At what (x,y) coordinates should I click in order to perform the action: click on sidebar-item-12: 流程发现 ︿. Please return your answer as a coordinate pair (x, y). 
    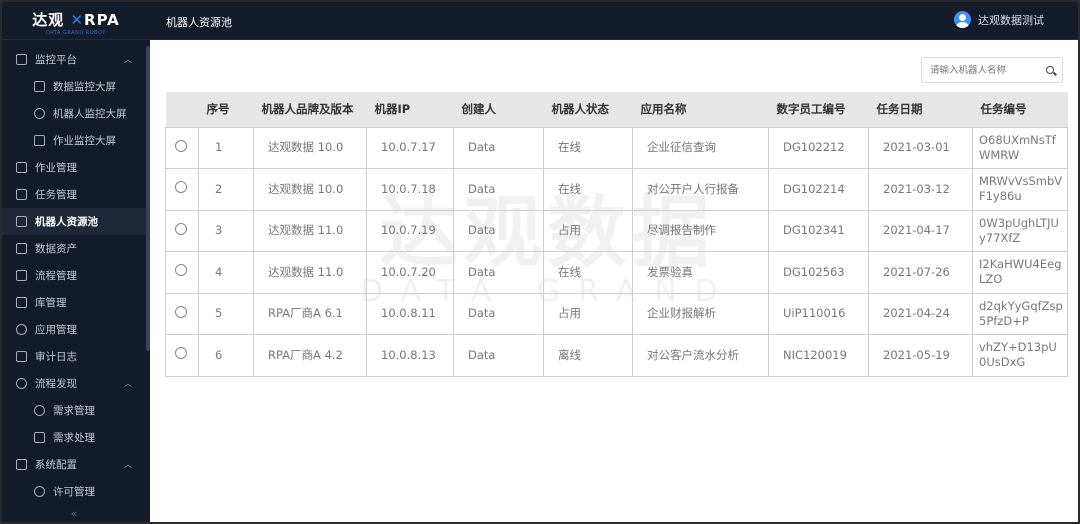
    Looking at the image, I should click on (74, 383).